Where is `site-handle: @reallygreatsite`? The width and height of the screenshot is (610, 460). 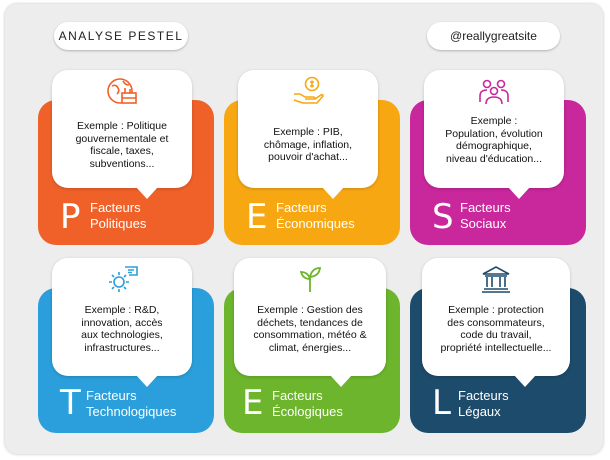
site-handle: @reallygreatsite is located at coordinates (493, 36).